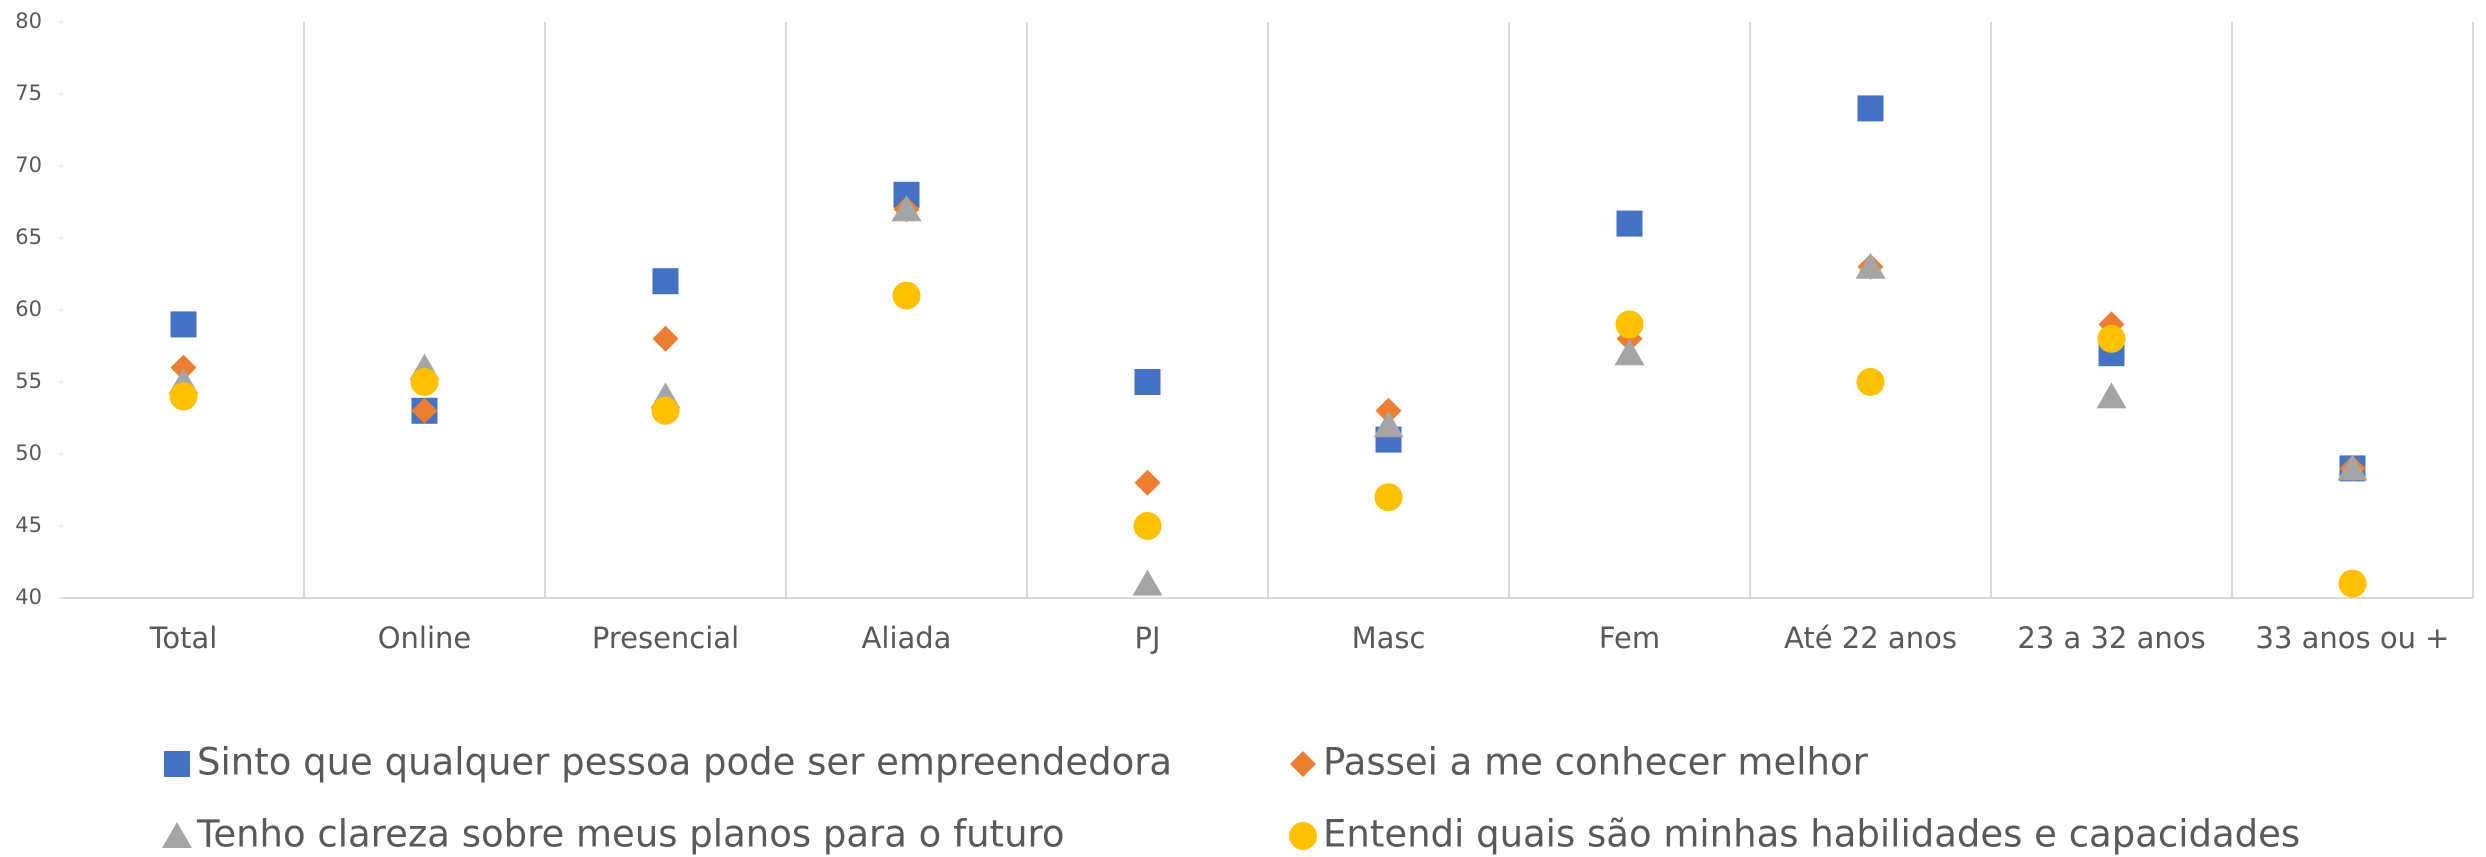  Describe the element at coordinates (1629, 638) in the screenshot. I see `x-tick-label: Fem` at that location.